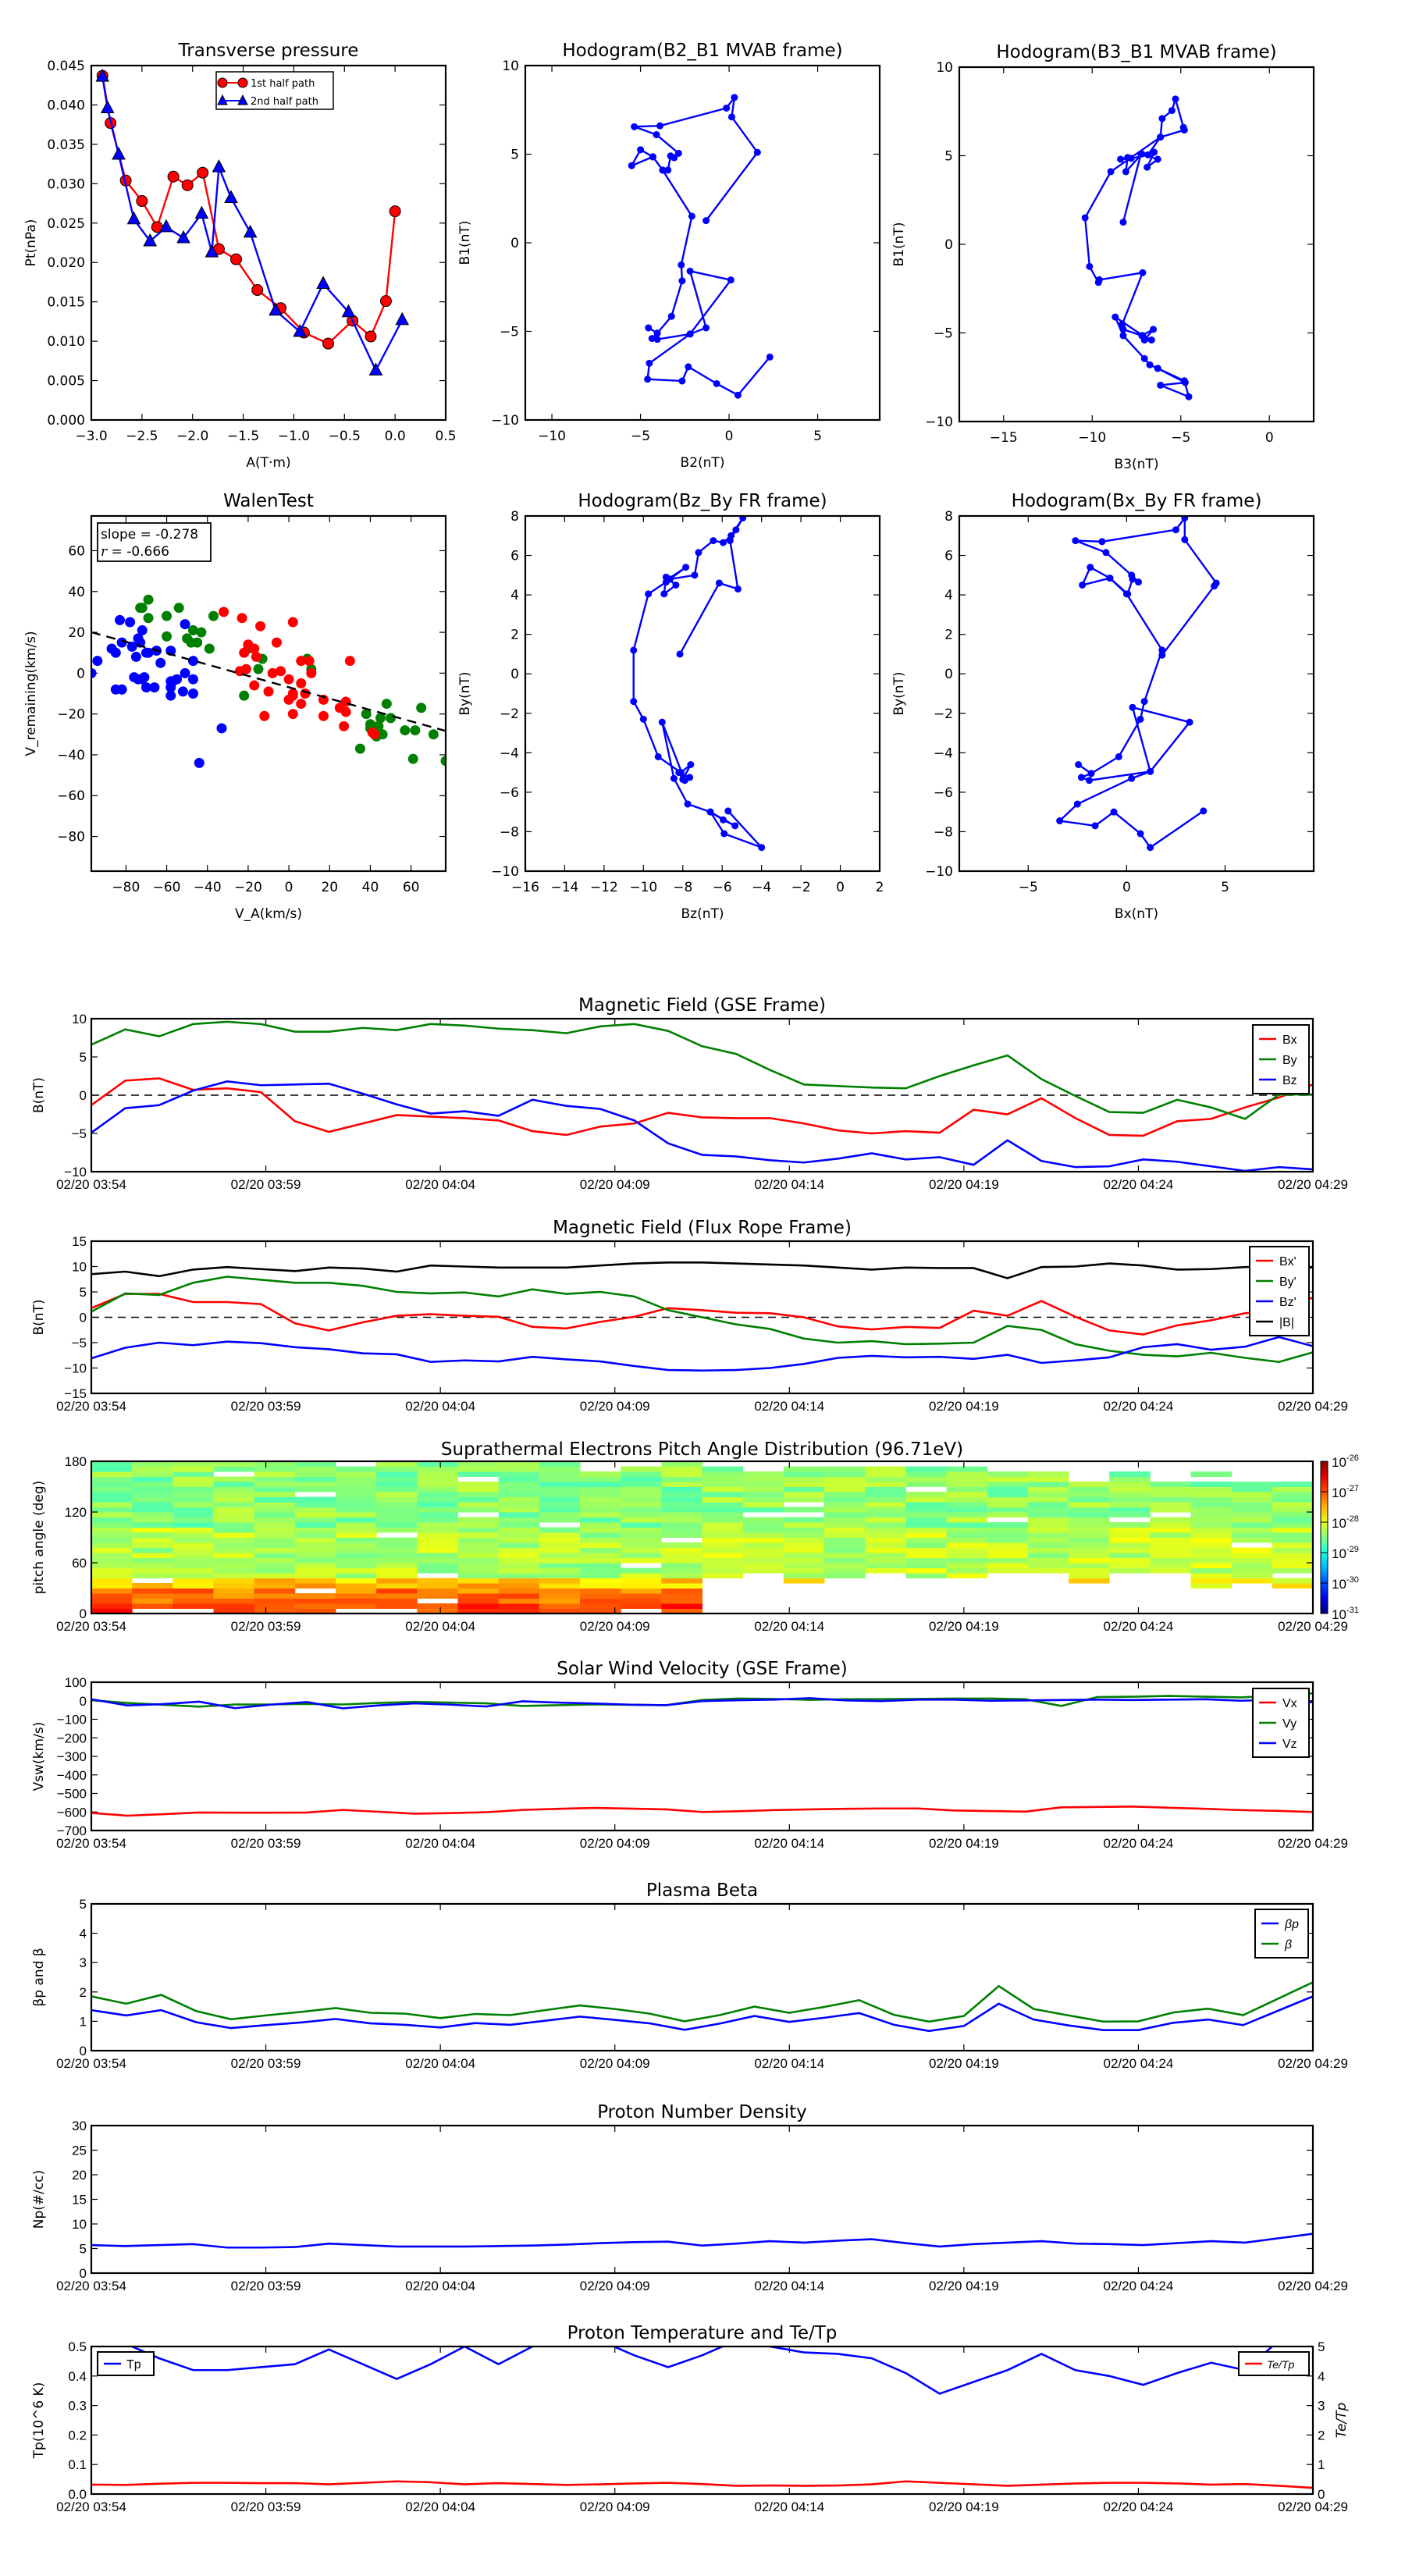  Describe the element at coordinates (1353, 1488) in the screenshot. I see `colorbar-exponent: -27` at that location.